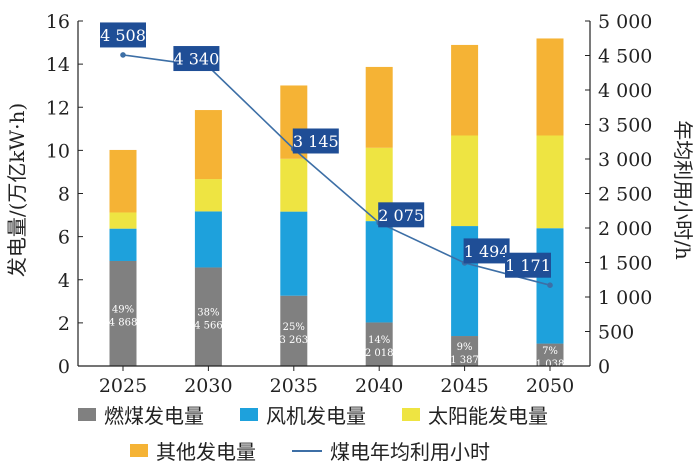  What do you see at coordinates (625, 22) in the screenshot?
I see `y2-tick-label-5 000: 5 000` at bounding box center [625, 22].